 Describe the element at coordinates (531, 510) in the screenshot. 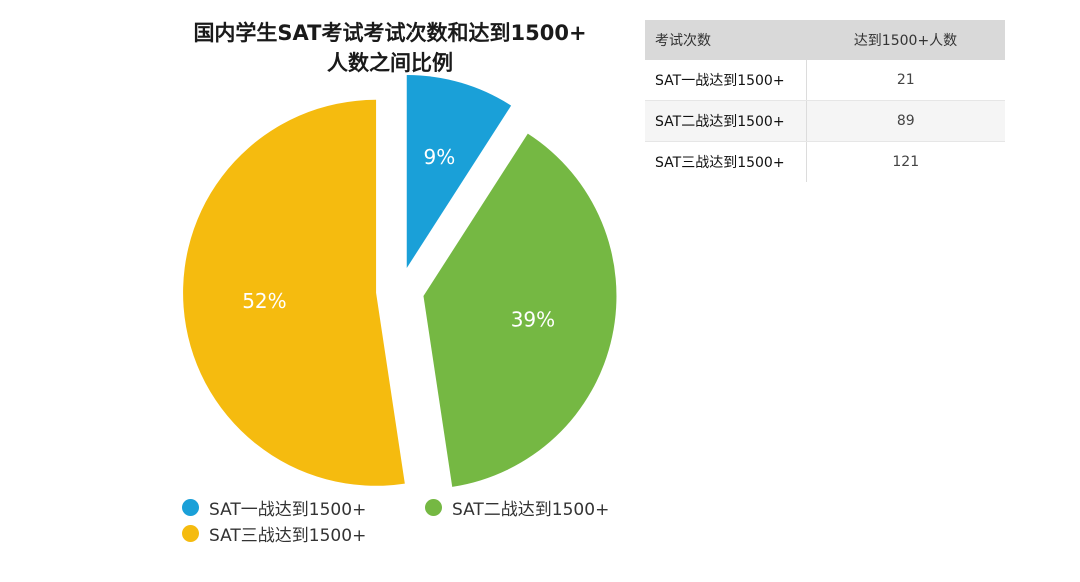

I see `legend-label-2: SAT二战达到1500+` at that location.